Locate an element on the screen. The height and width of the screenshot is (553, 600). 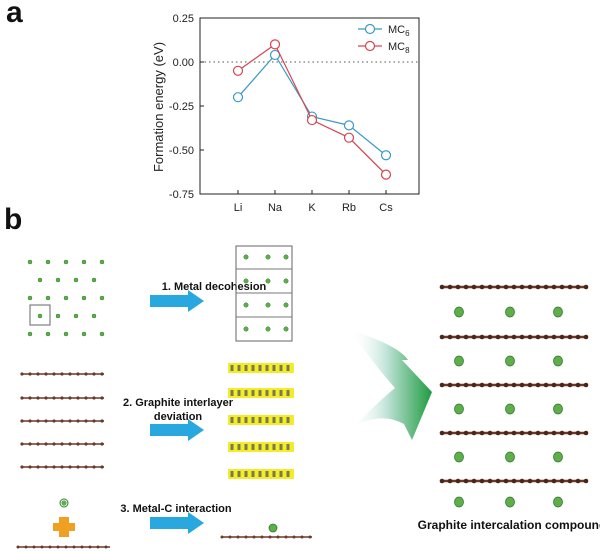
y-axis-label: Formation energy (eV) is located at coordinates (158, 107).